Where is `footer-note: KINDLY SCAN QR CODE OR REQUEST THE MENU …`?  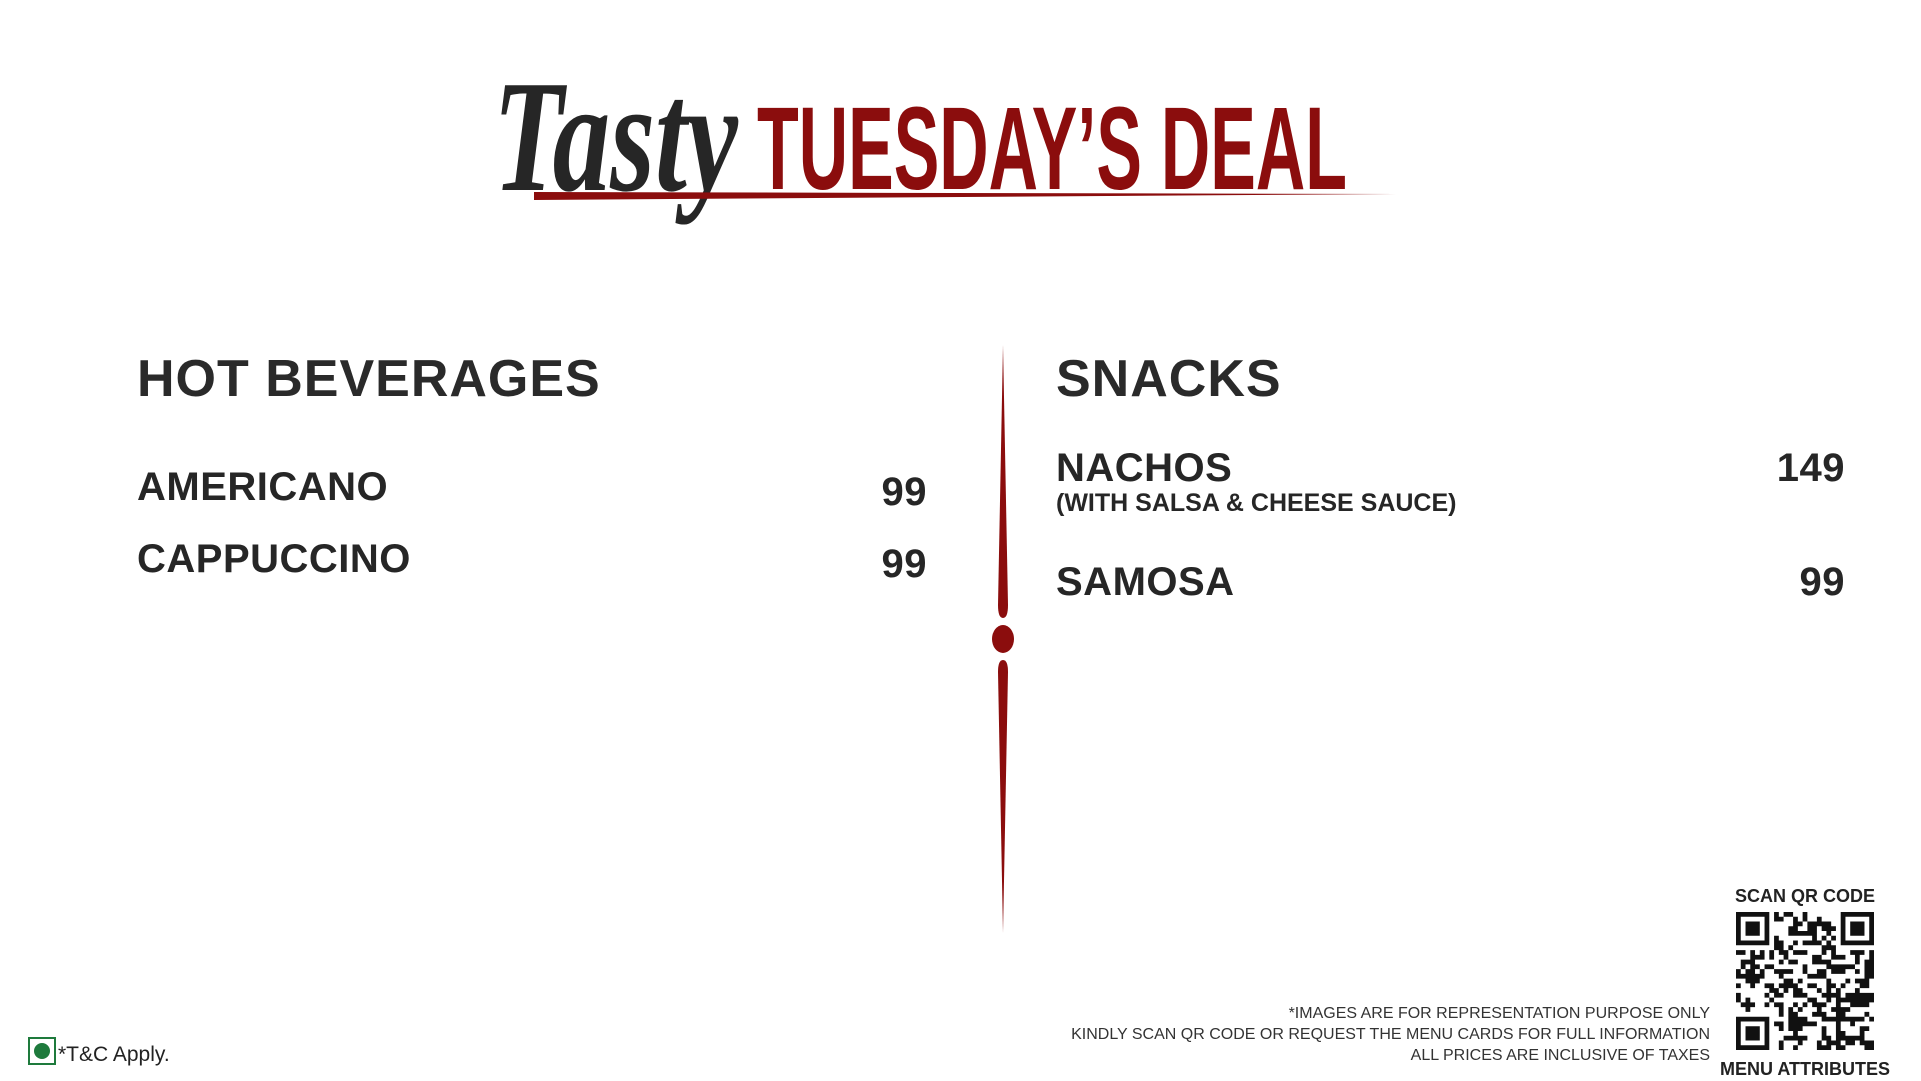
footer-note: KINDLY SCAN QR CODE OR REQUEST THE MENU … is located at coordinates (1390, 1034).